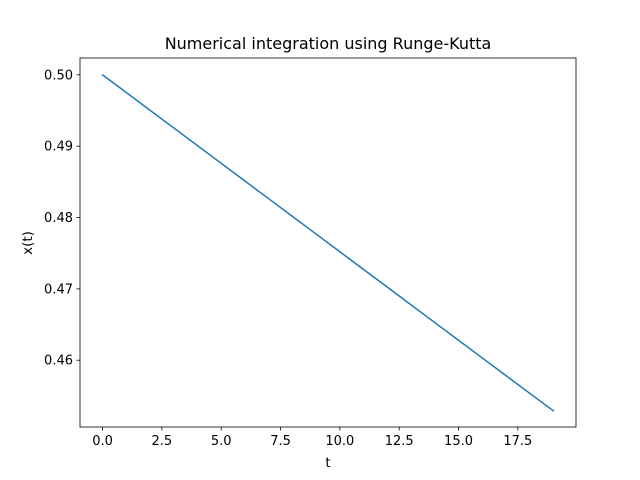 The width and height of the screenshot is (640, 480). I want to click on chart-title: Numerical integration using Runge-Kutta, so click(328, 43).